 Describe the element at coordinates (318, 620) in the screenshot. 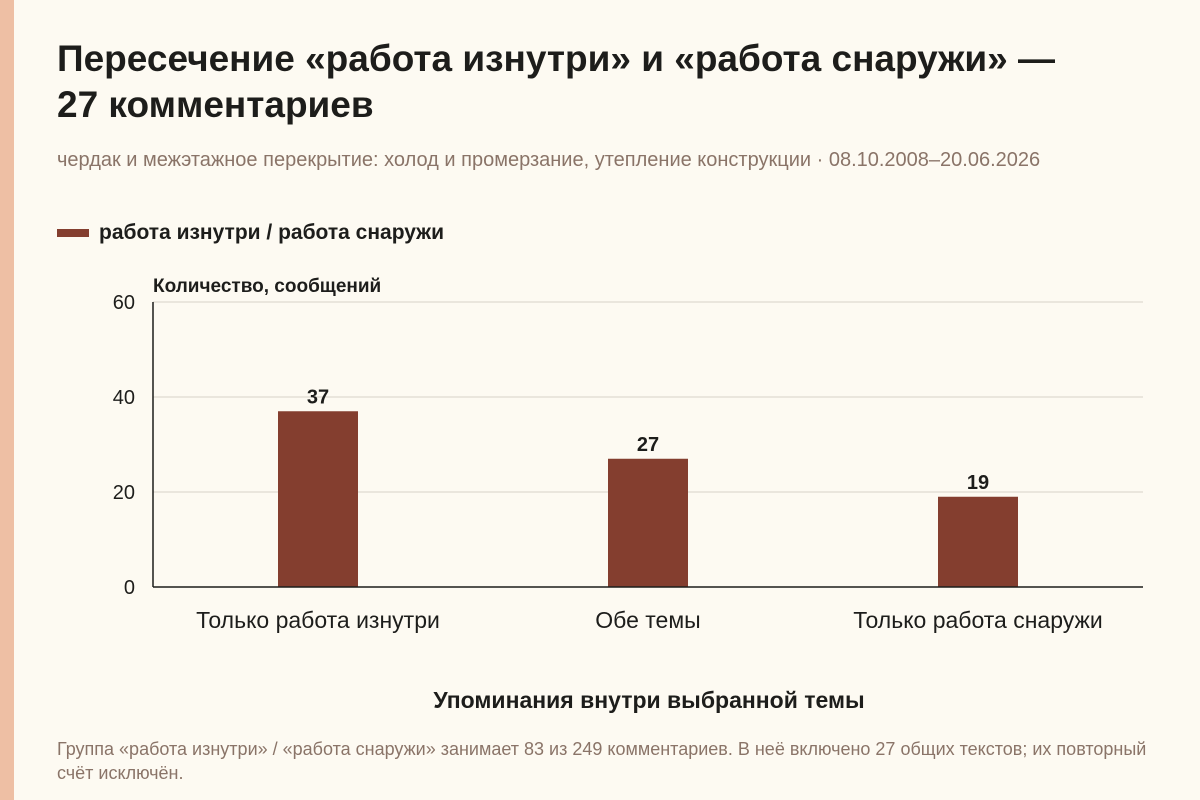

I see `x-tick-label: Только работа изнутри` at that location.